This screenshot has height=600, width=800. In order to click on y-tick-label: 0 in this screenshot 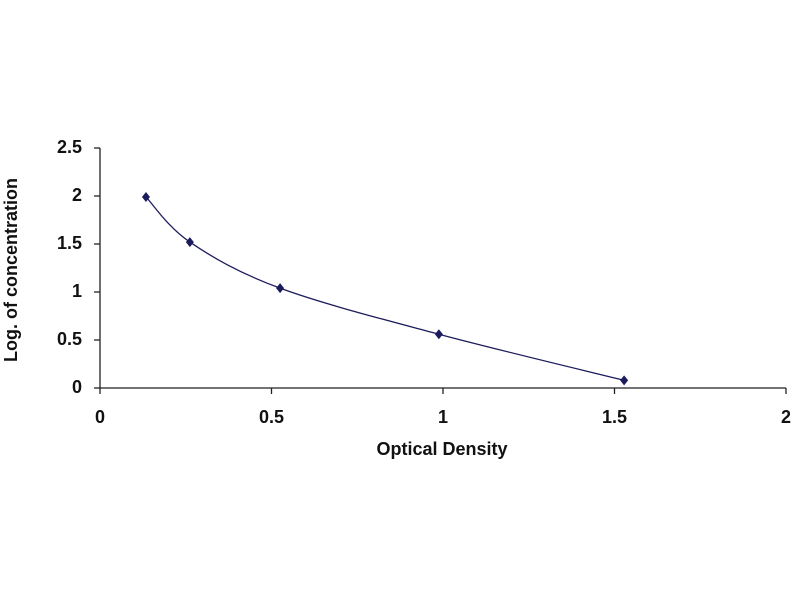, I will do `click(77, 387)`.